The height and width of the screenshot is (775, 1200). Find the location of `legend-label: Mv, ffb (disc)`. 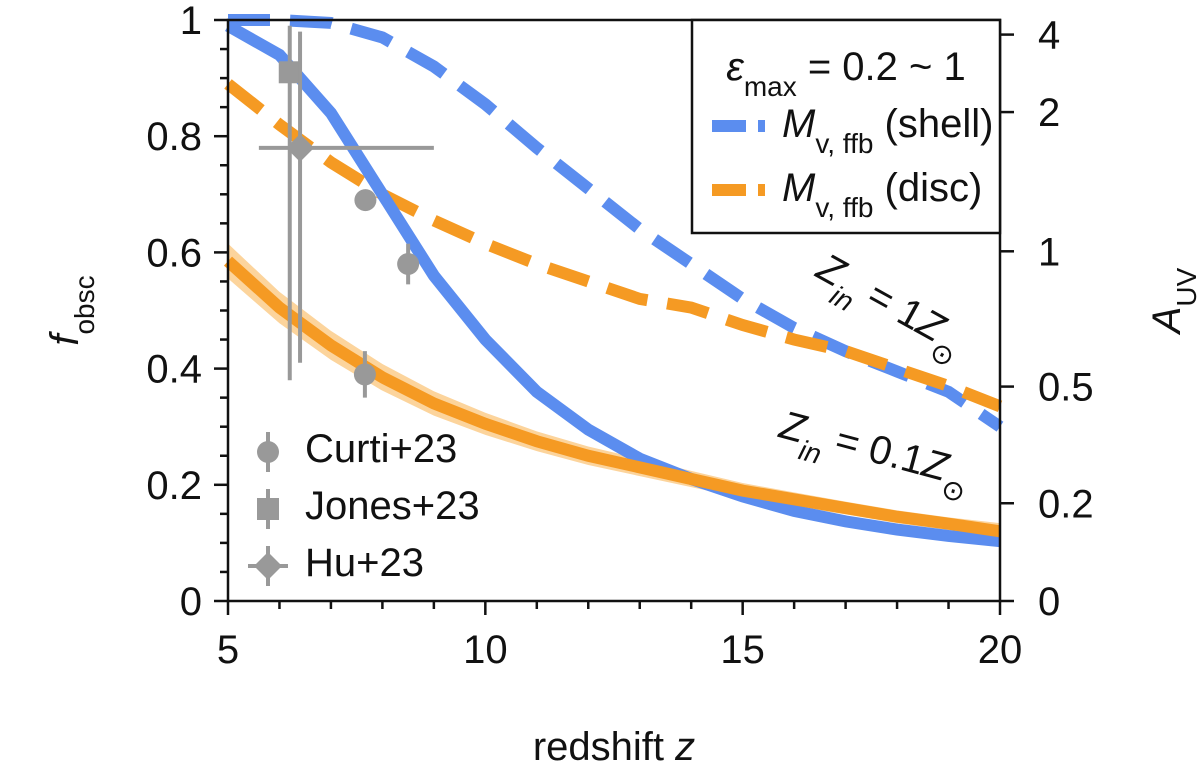

legend-label: Mv, ffb (disc) is located at coordinates (882, 194).